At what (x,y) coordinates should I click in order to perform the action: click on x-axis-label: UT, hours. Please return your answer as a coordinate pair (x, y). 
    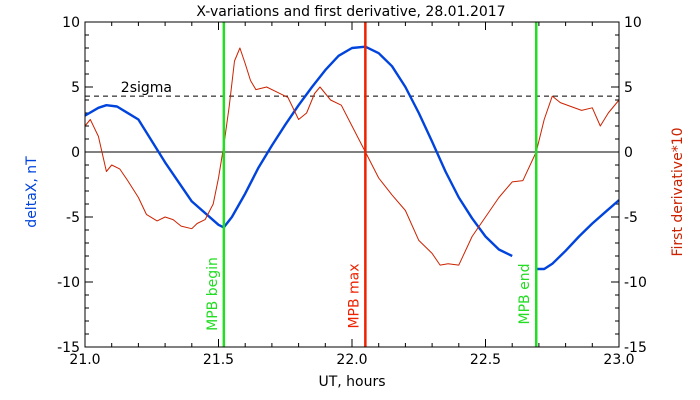
    Looking at the image, I should click on (351, 382).